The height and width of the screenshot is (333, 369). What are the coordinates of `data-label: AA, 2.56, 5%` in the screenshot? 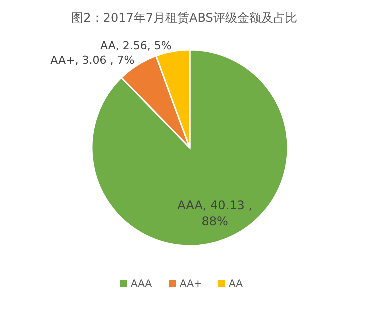 It's located at (136, 46).